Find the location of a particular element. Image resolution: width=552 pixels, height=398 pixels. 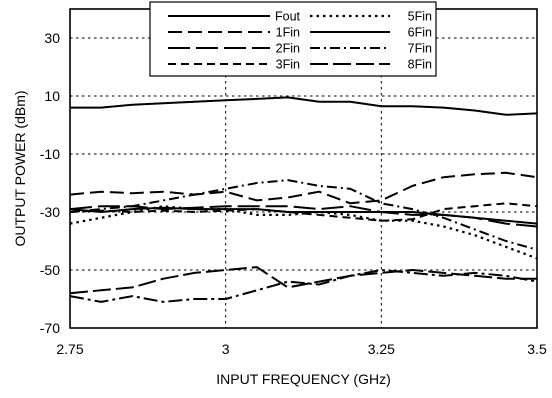

series-line-8fin is located at coordinates (303, 280).